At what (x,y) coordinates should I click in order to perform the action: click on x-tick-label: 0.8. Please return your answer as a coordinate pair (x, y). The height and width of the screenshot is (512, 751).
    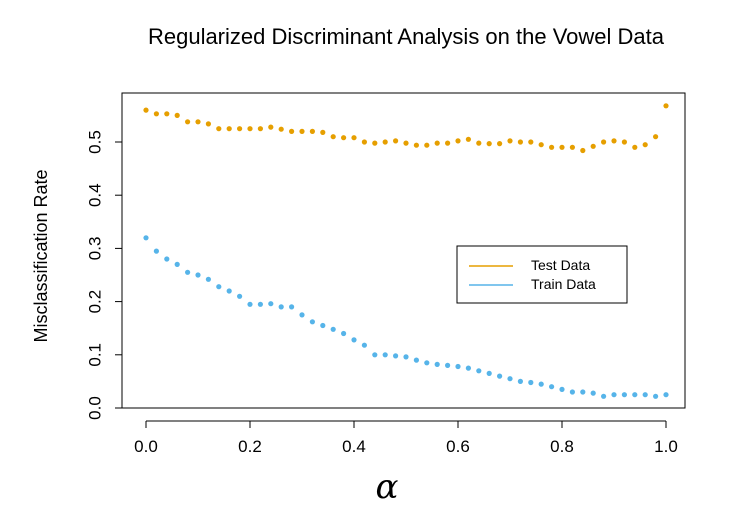
    Looking at the image, I should click on (562, 446).